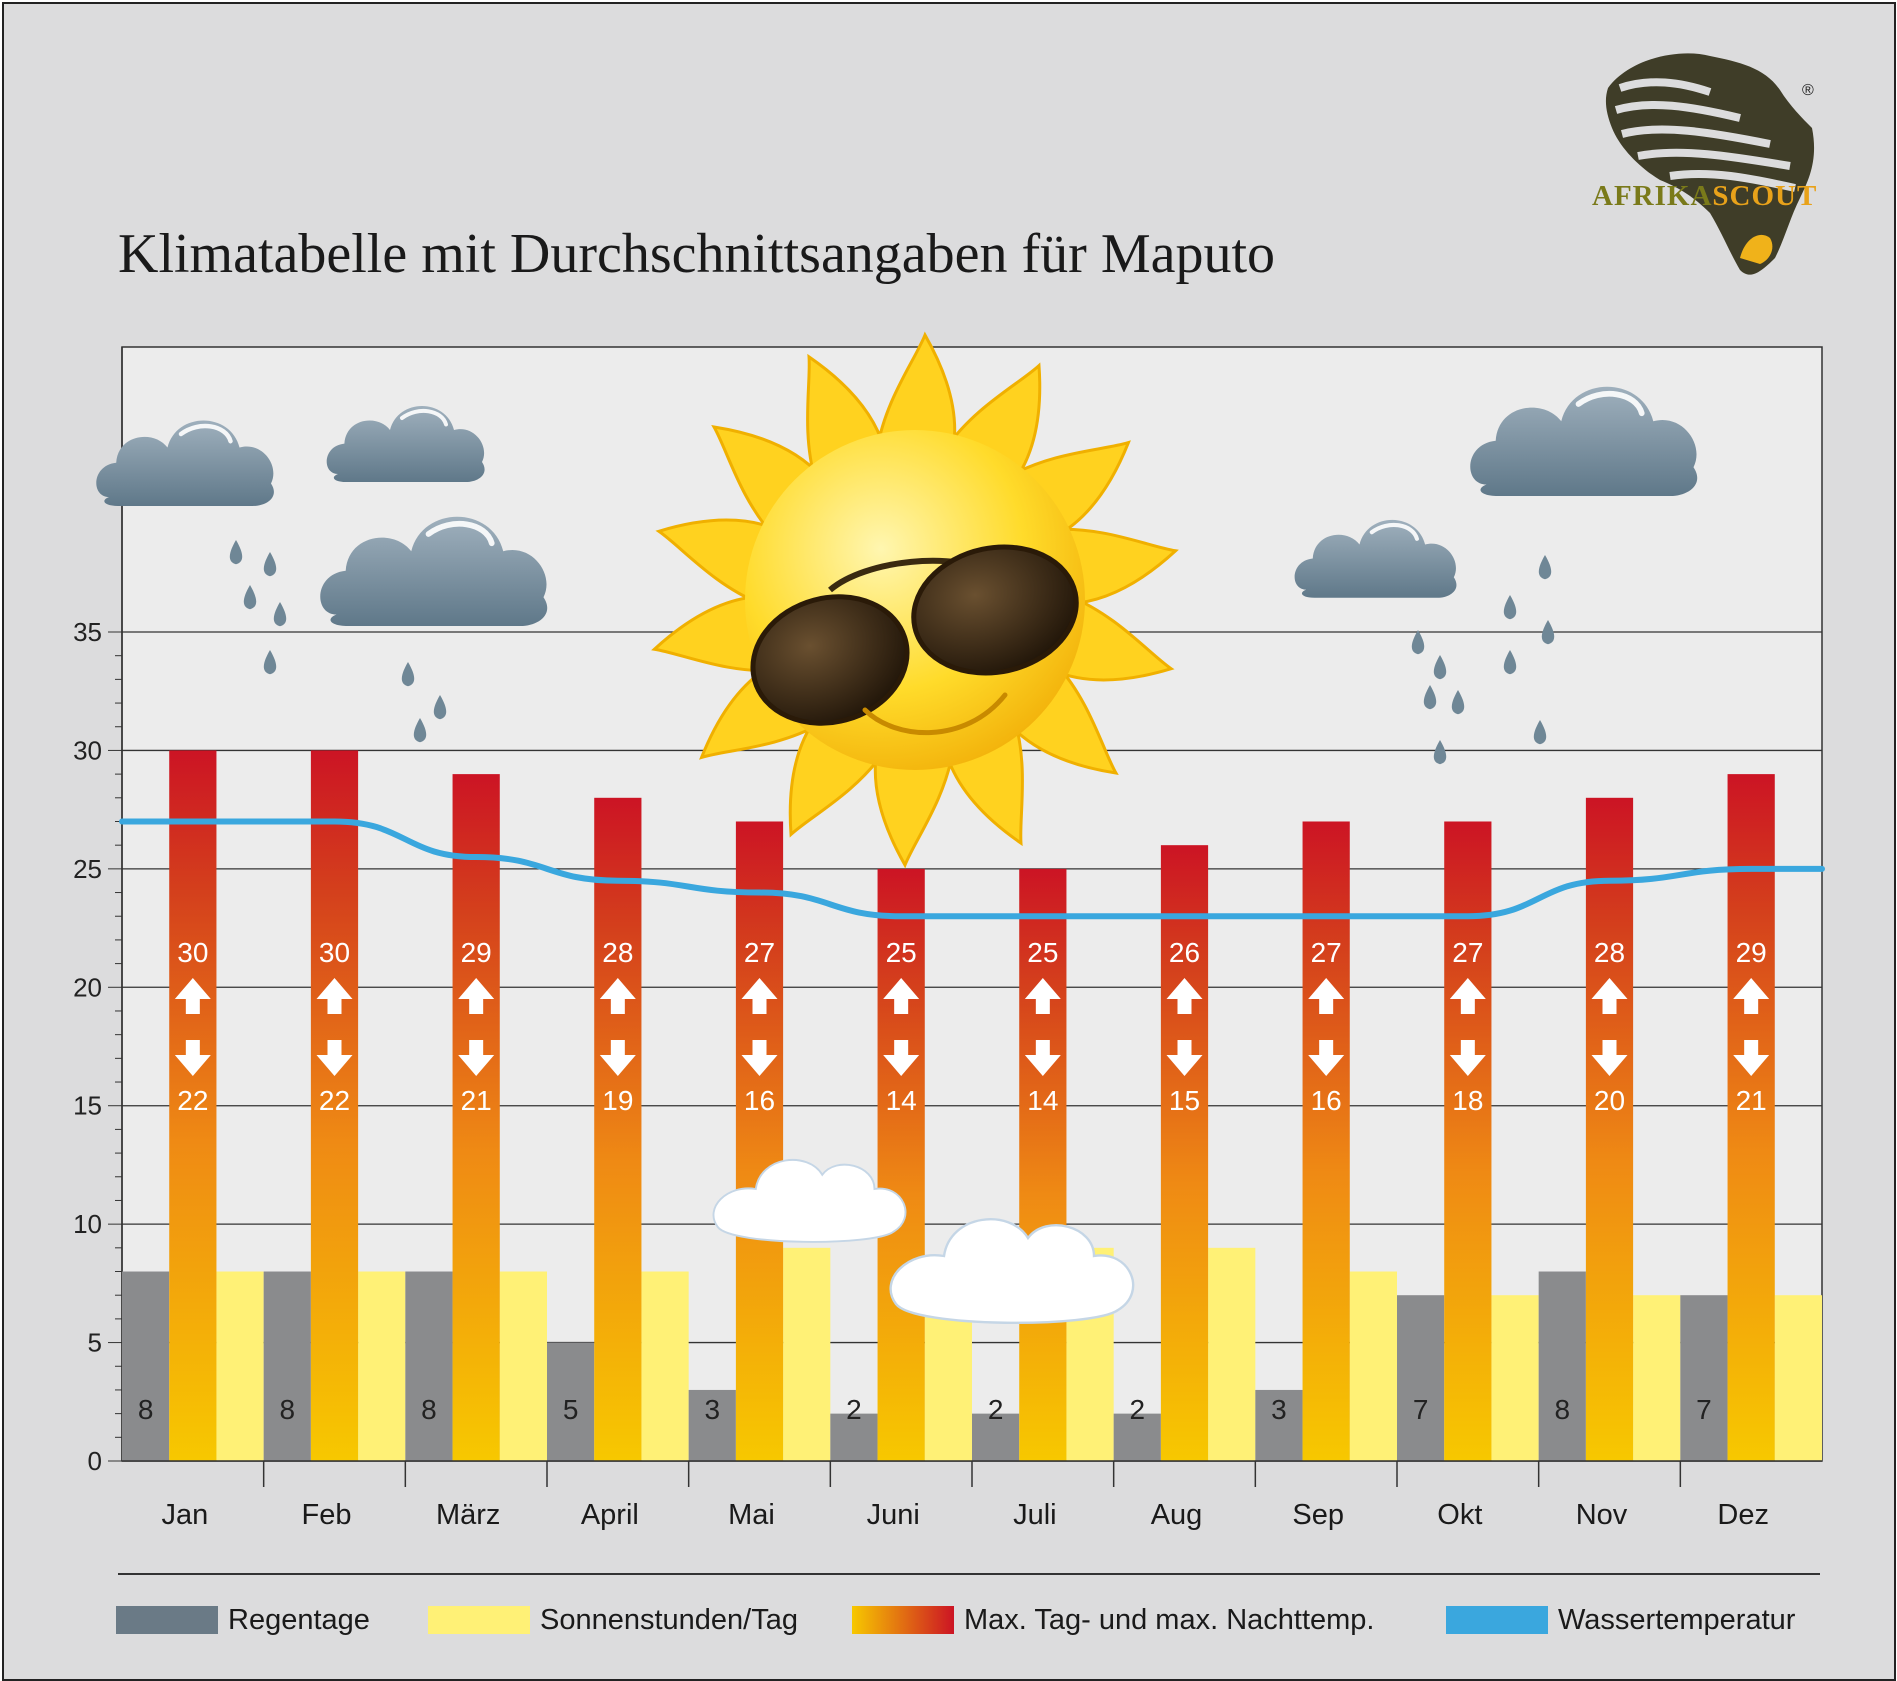  What do you see at coordinates (1113, 1620) in the screenshot?
I see `legend-temperatur: Max. Tag- und max. Nachttemp.` at bounding box center [1113, 1620].